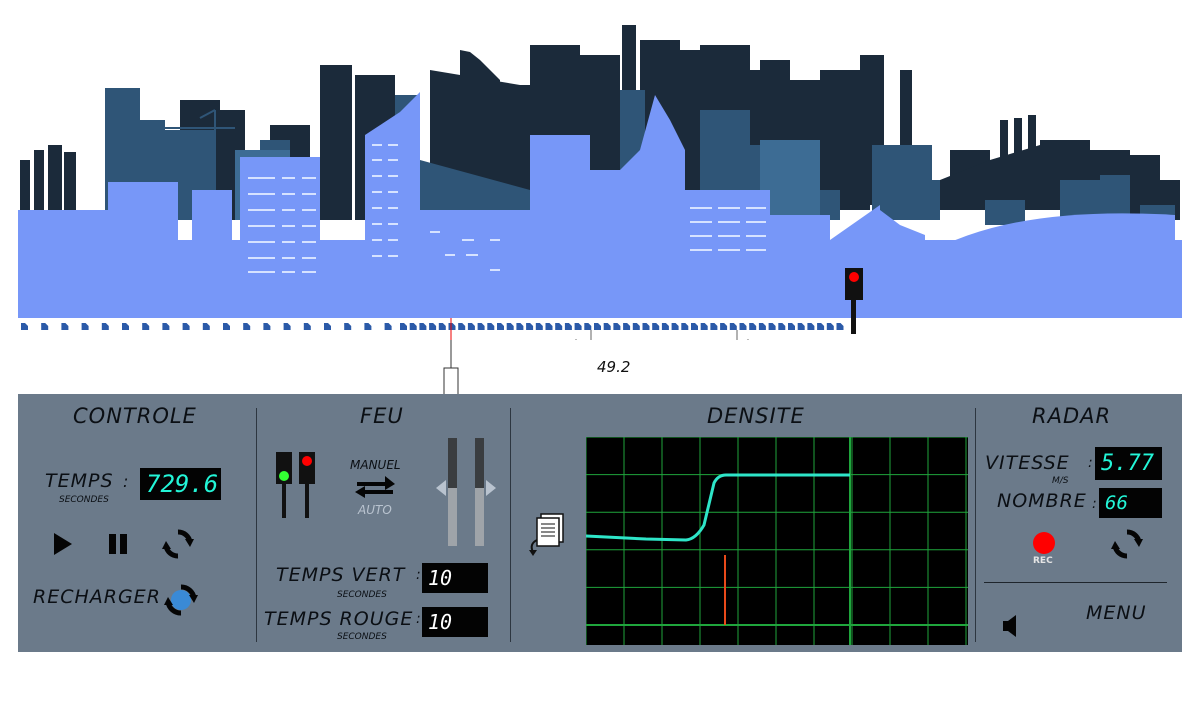  What do you see at coordinates (1127, 544) in the screenshot?
I see `radar-refresh-icon` at bounding box center [1127, 544].